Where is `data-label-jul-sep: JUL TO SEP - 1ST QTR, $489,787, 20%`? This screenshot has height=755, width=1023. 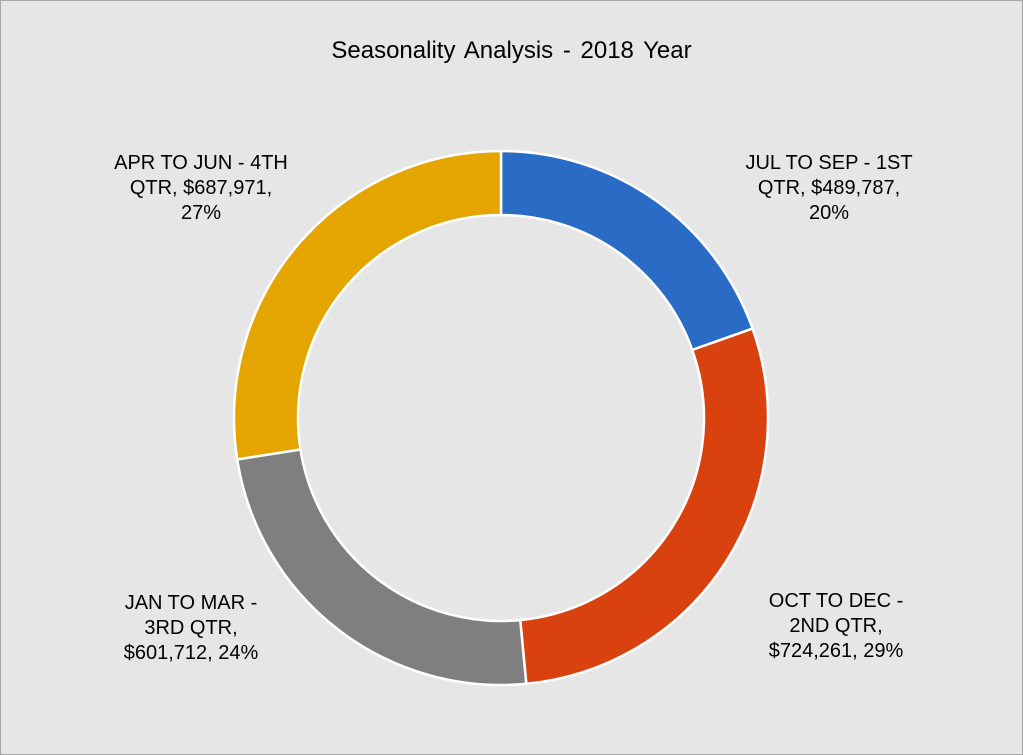
data-label-jul-sep: JUL TO SEP - 1ST QTR, $489,787, 20% is located at coordinates (829, 188).